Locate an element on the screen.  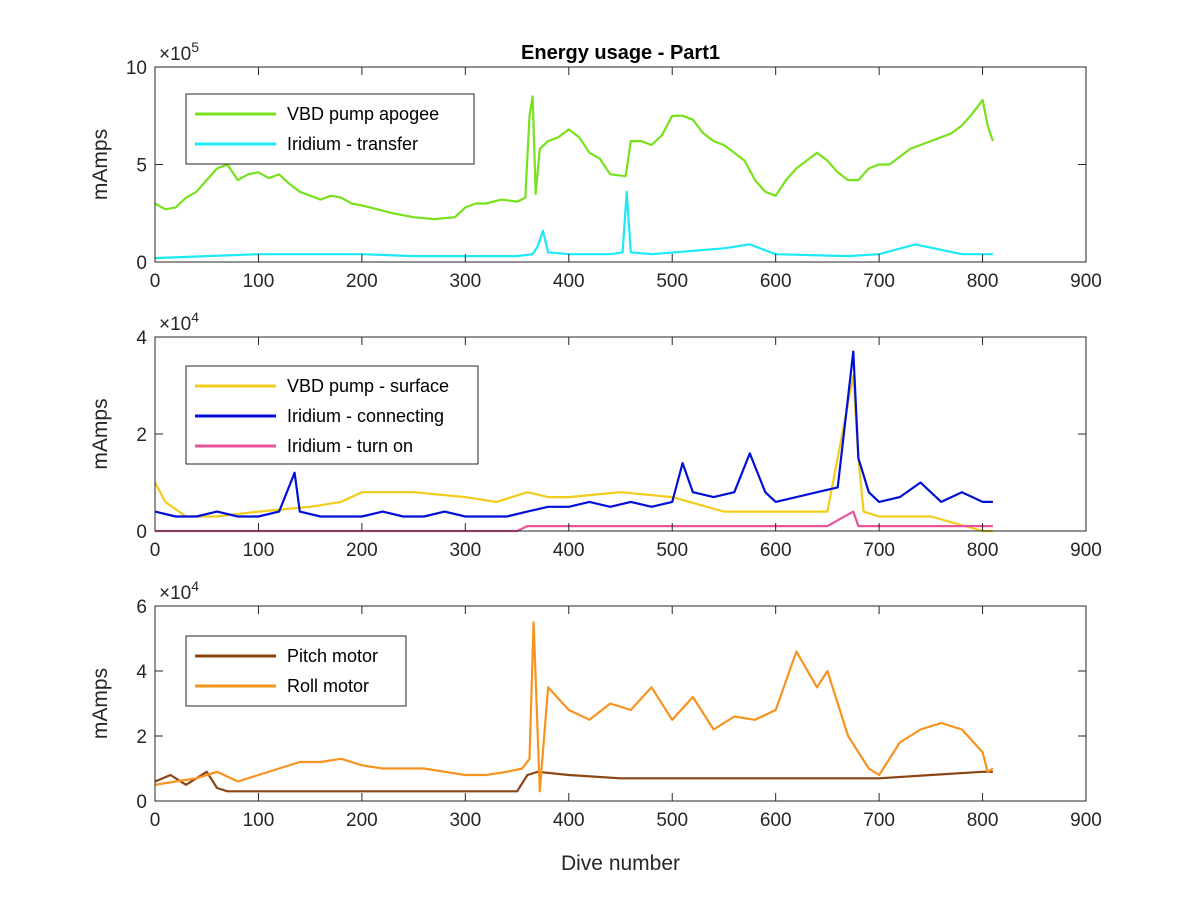
legend: Pitch motor Roll motor is located at coordinates (296, 671).